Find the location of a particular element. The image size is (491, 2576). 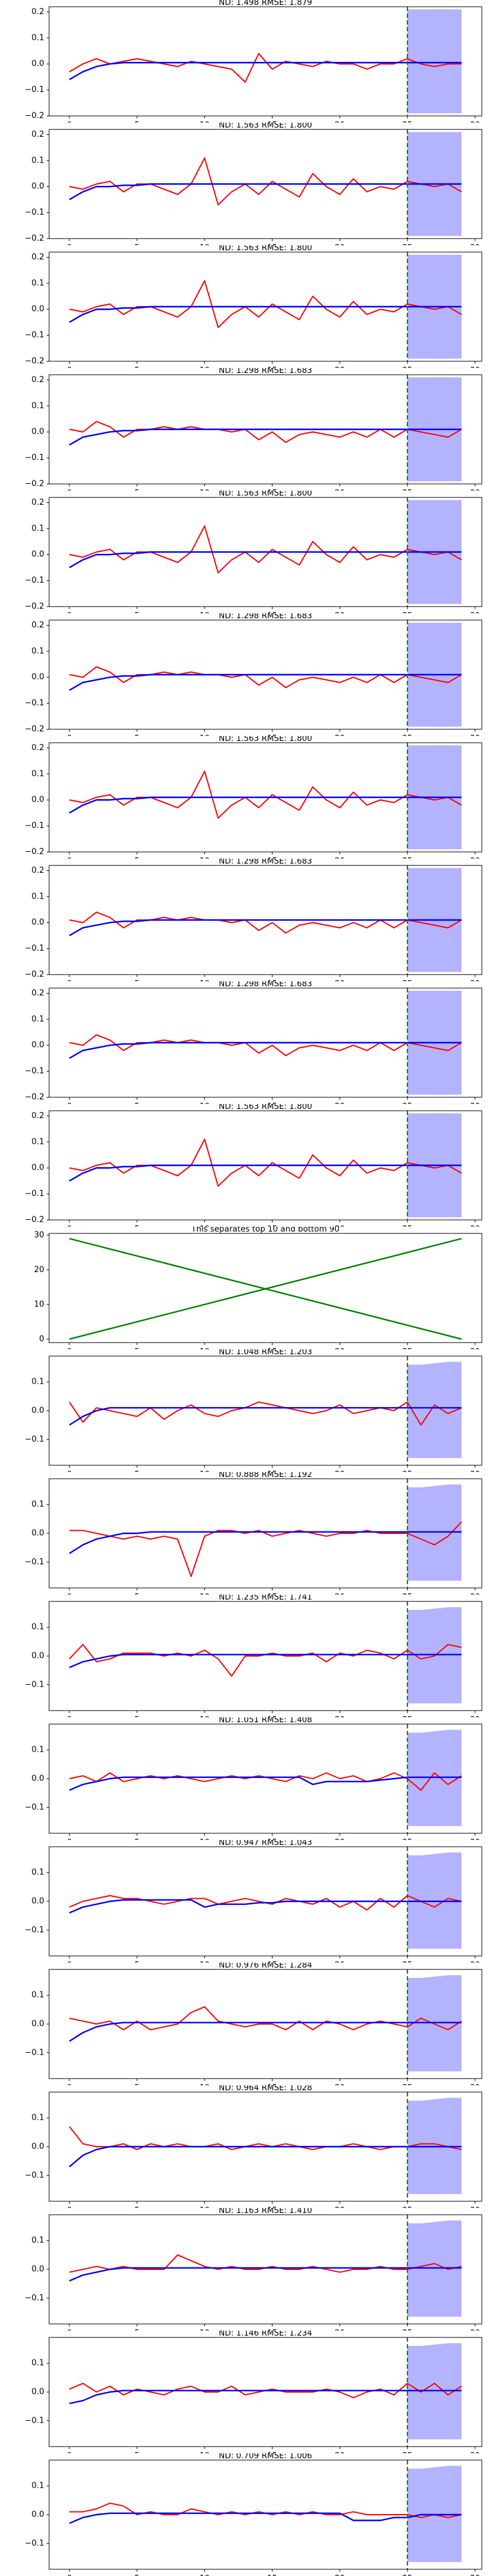

plot-frame is located at coordinates (265, 674).